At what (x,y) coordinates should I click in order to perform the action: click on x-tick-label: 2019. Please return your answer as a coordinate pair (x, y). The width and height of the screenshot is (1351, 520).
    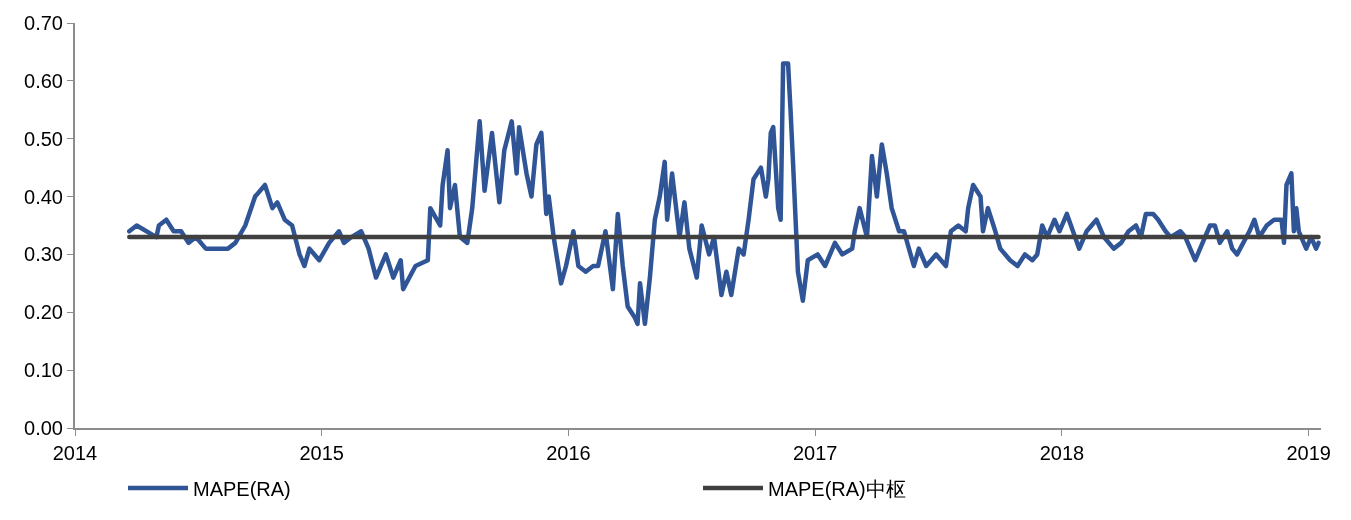
    Looking at the image, I should click on (1308, 453).